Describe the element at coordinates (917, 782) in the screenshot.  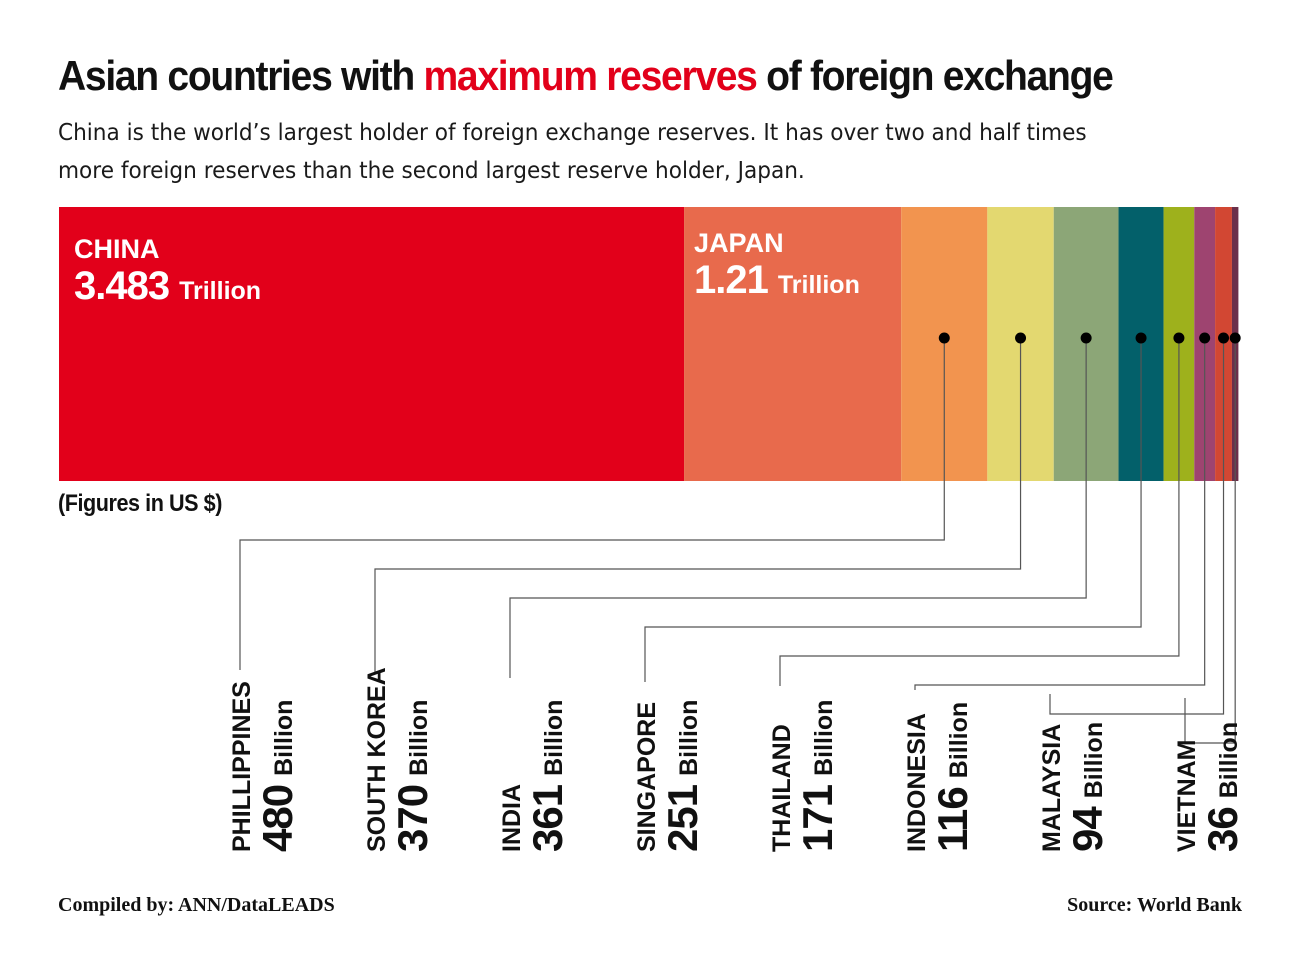
I see `label-indonesia-name: INDONESIA` at that location.